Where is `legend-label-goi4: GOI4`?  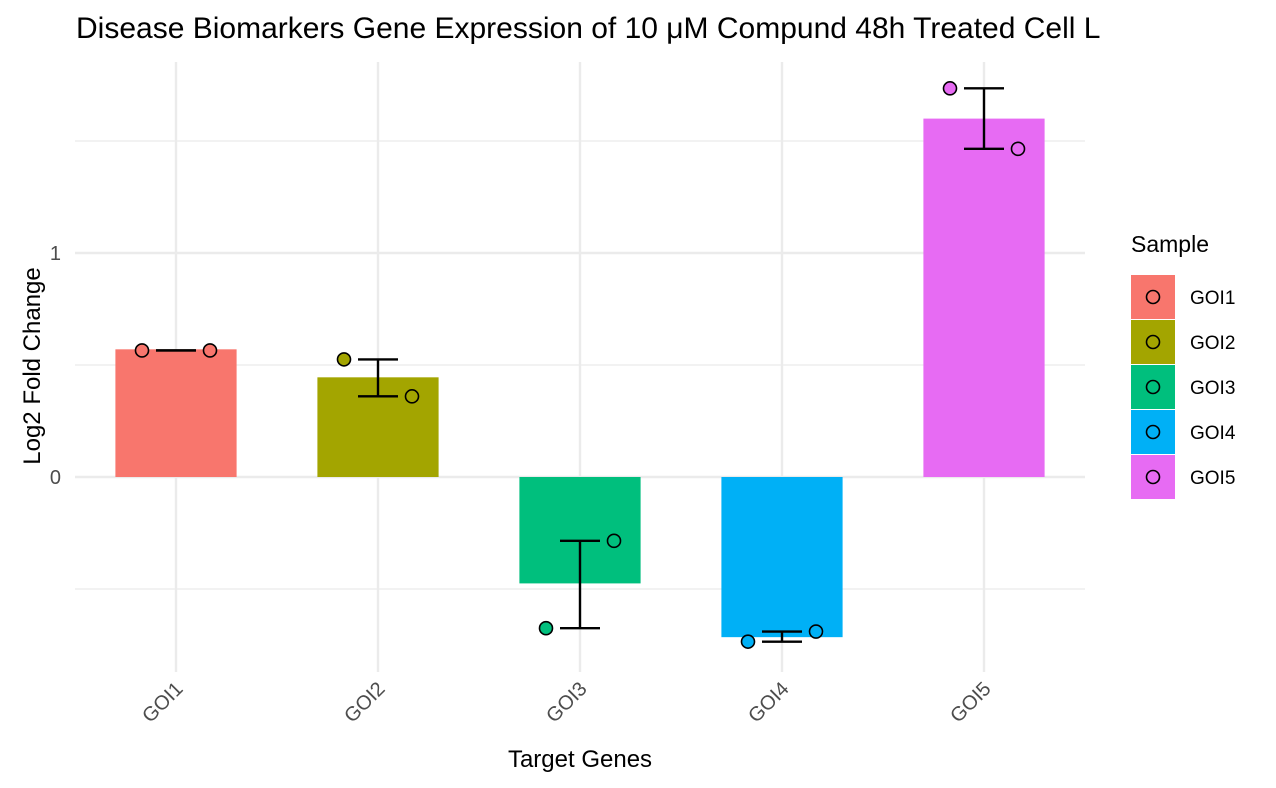 legend-label-goi4: GOI4 is located at coordinates (1213, 433).